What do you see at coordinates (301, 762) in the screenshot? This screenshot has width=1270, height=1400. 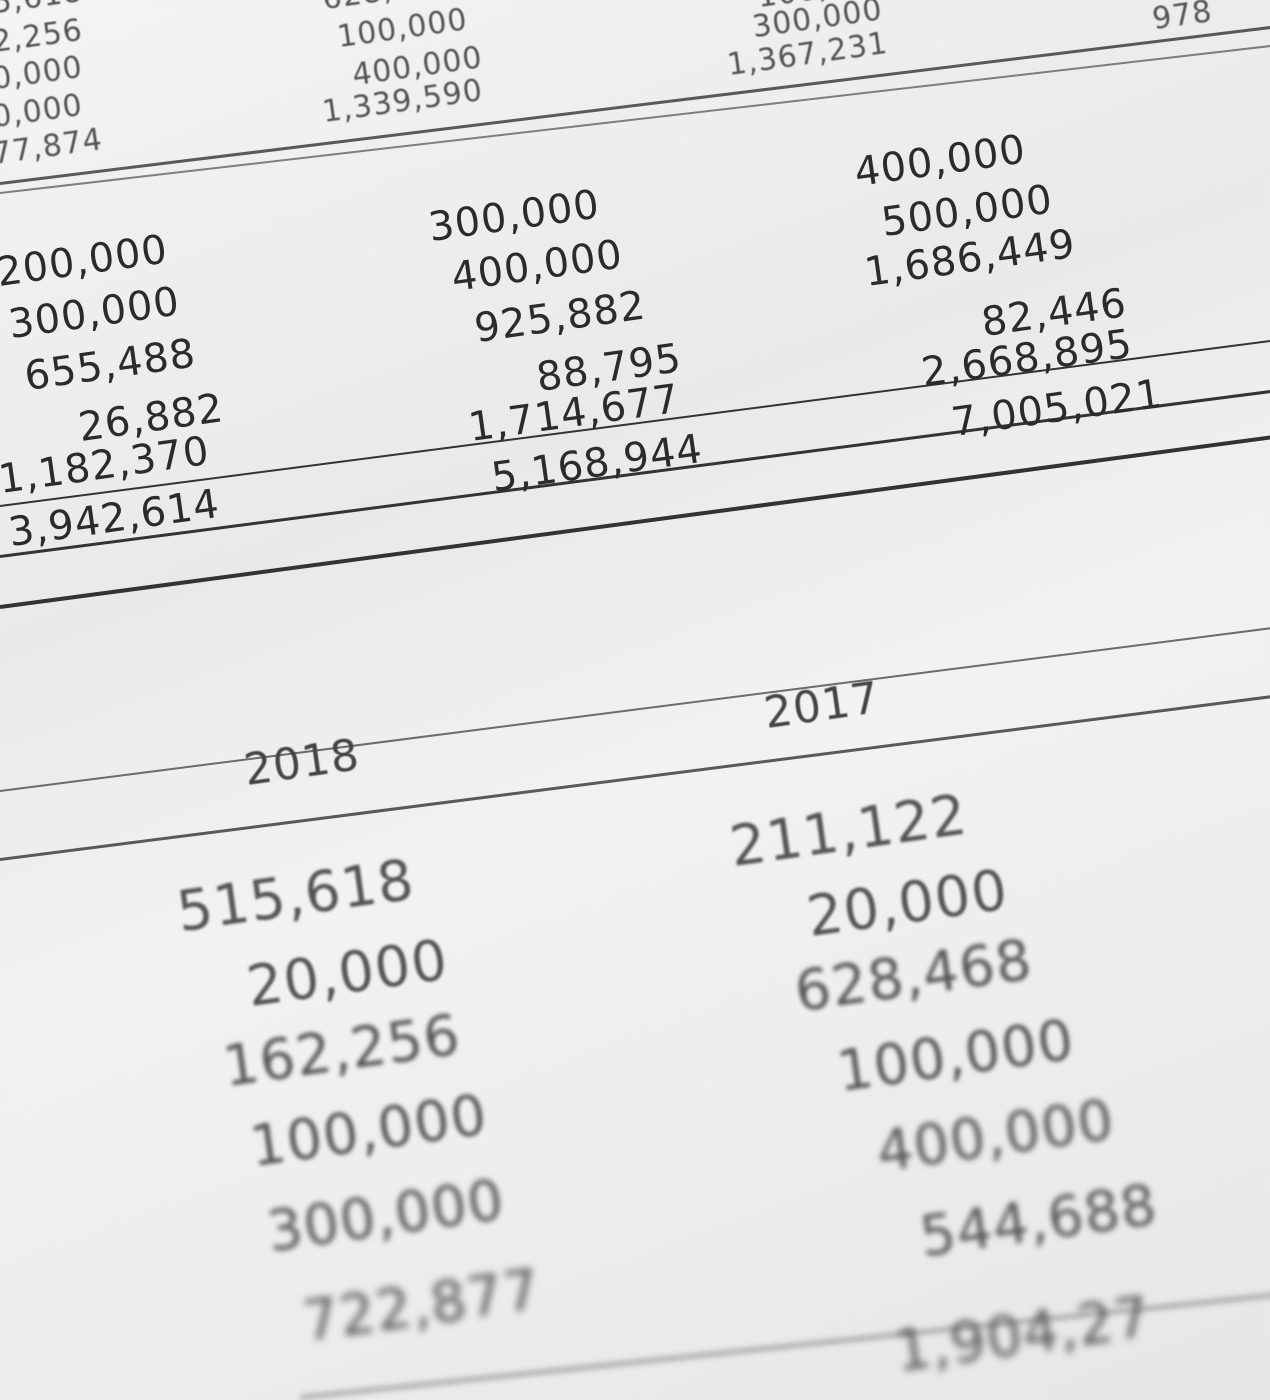 I see `column-header-2018: 2018` at bounding box center [301, 762].